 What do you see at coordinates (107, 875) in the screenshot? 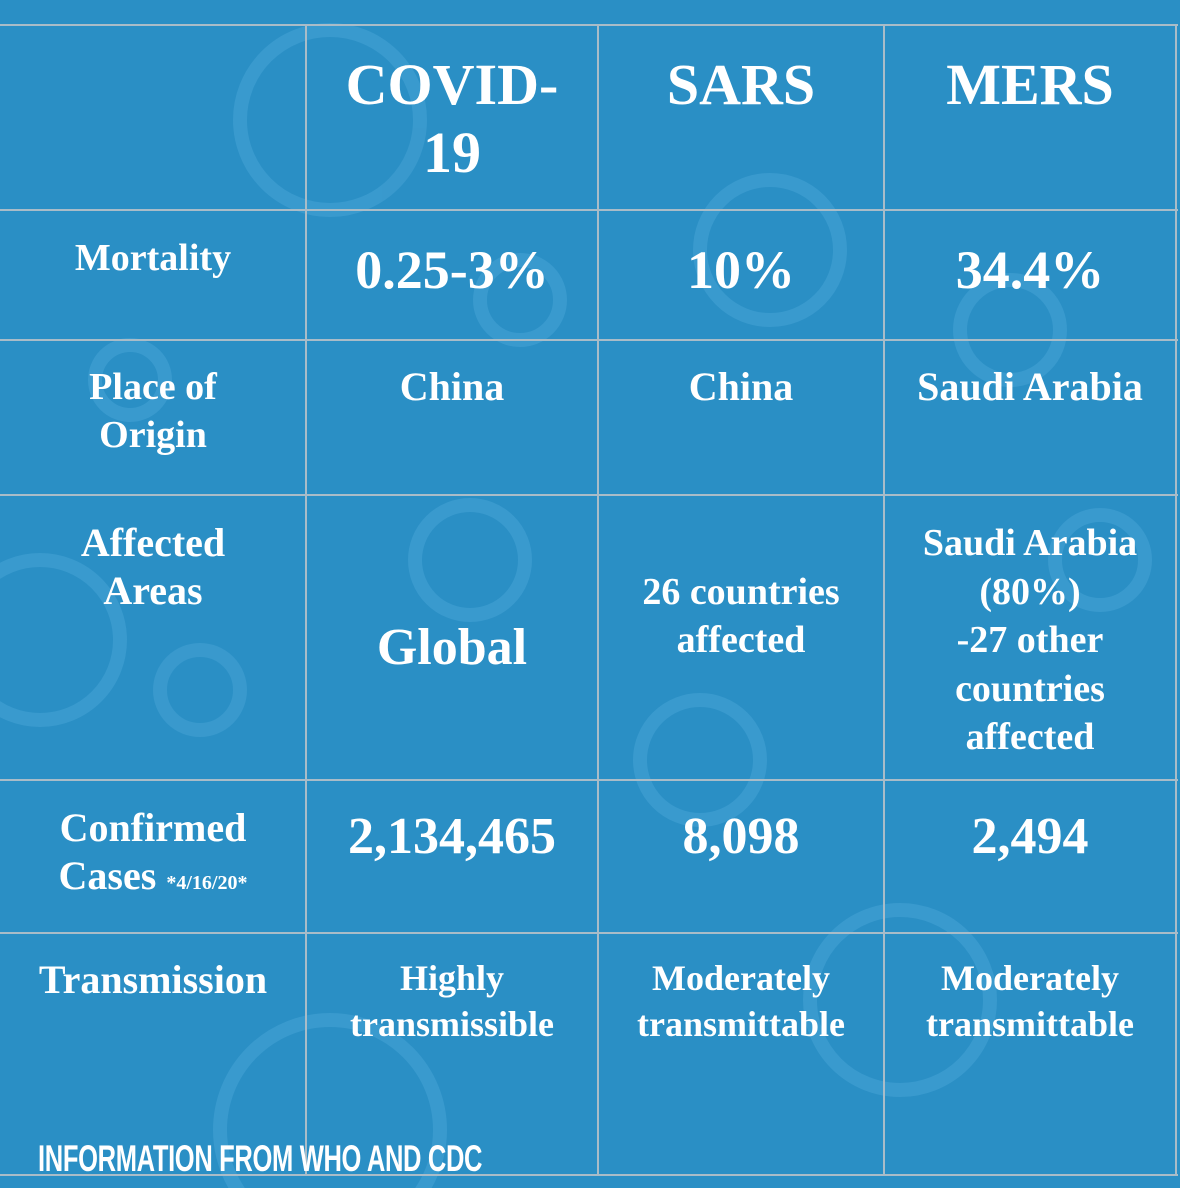
I see `row-label-text: Cases` at bounding box center [107, 875].